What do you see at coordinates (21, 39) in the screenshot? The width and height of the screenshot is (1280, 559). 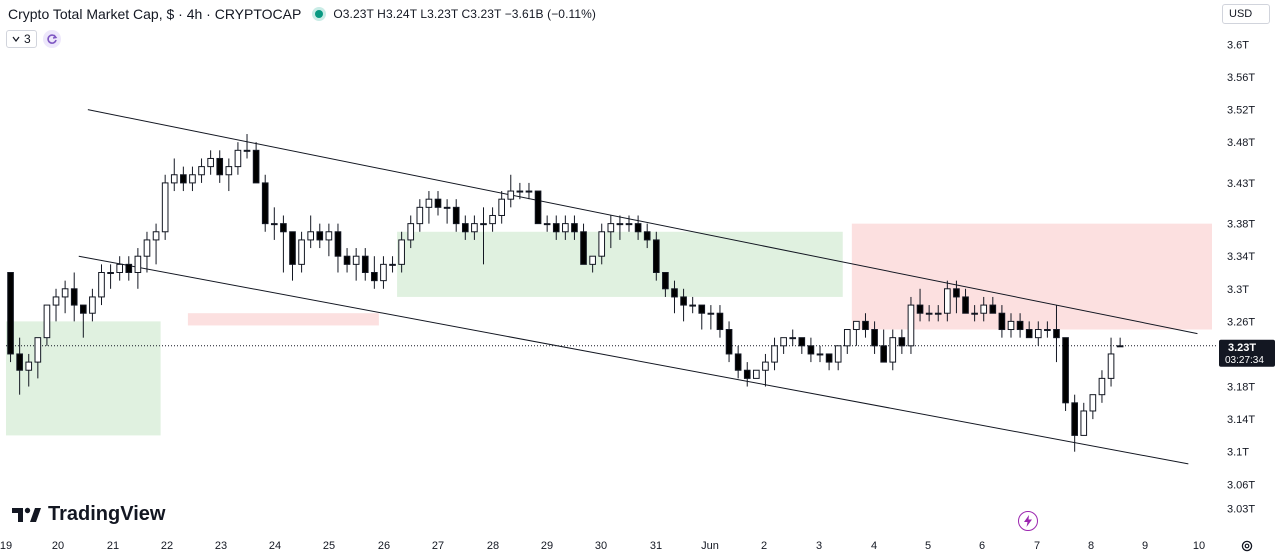 I see `indicators-toggle-button: 3` at bounding box center [21, 39].